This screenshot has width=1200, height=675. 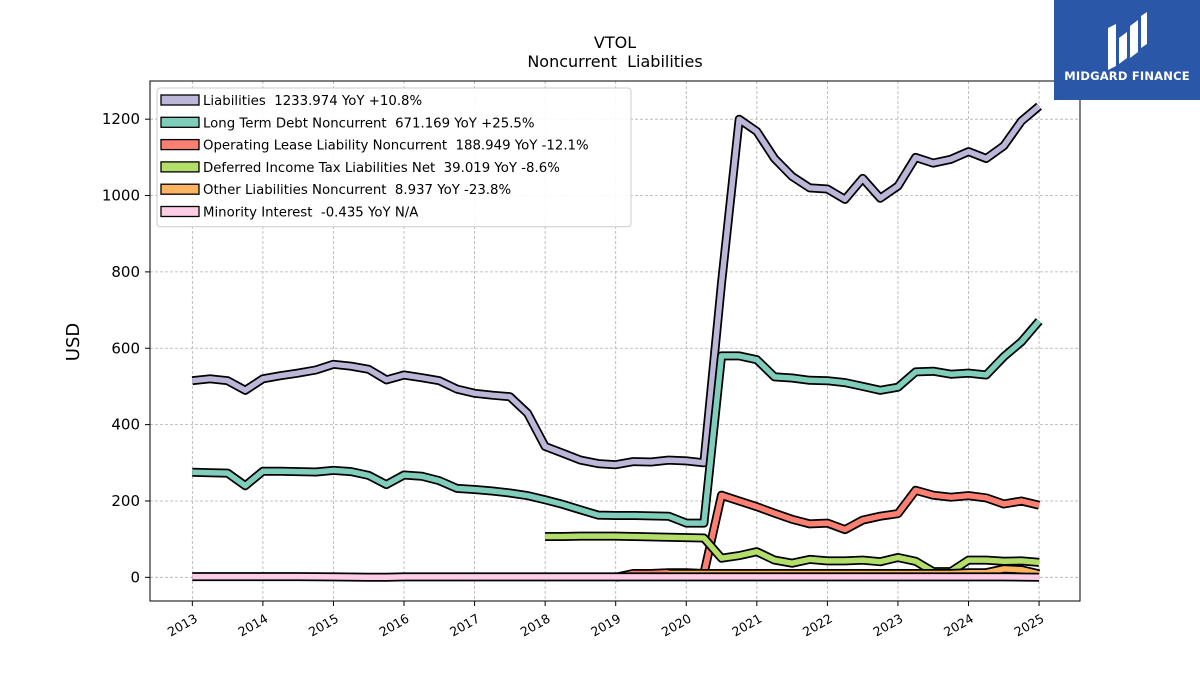 What do you see at coordinates (605, 625) in the screenshot?
I see `x-tick-label: 2019` at bounding box center [605, 625].